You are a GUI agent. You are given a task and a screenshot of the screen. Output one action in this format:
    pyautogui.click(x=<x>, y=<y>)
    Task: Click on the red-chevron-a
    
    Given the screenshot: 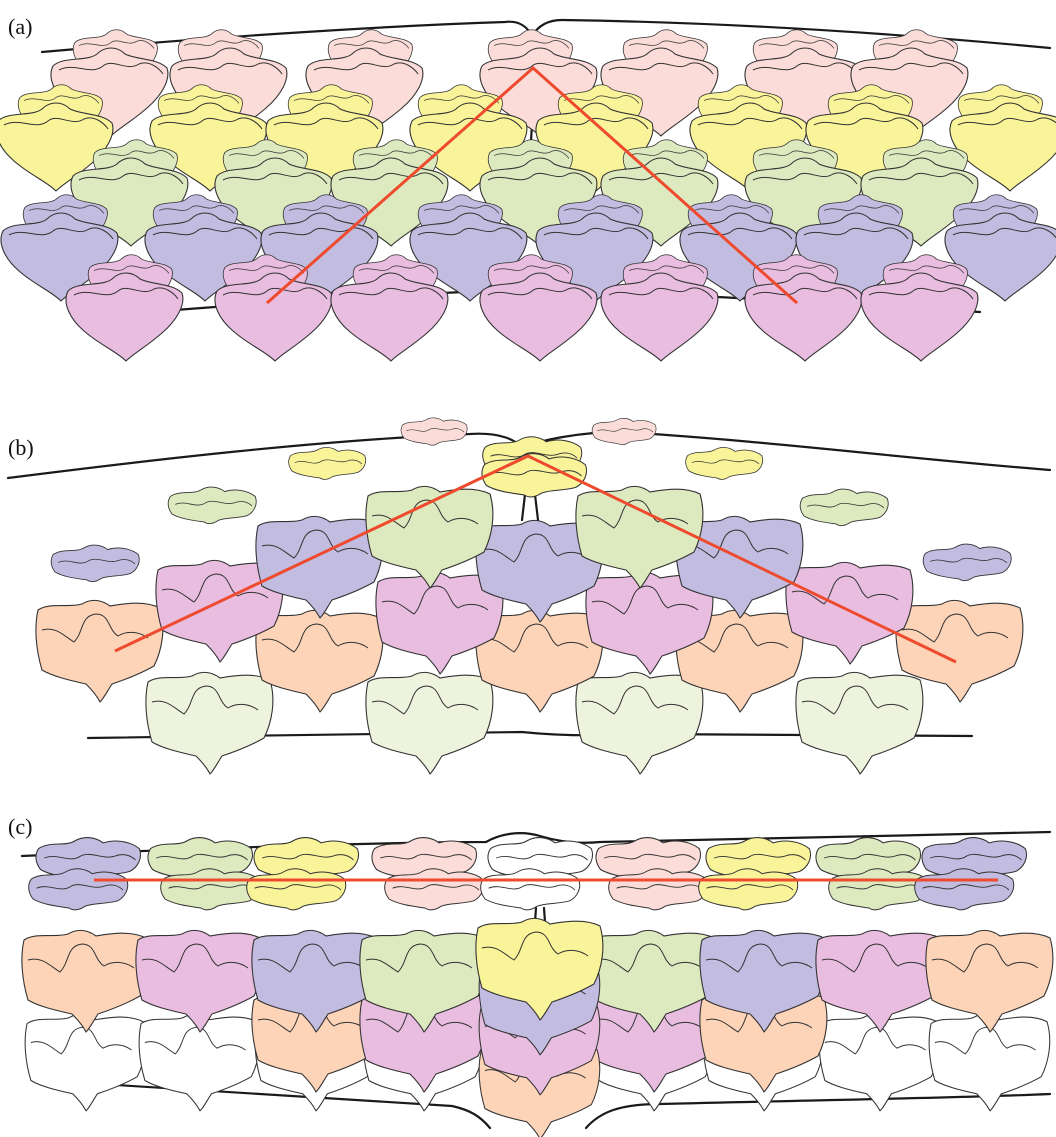 What is the action you would take?
    pyautogui.click(x=532, y=185)
    